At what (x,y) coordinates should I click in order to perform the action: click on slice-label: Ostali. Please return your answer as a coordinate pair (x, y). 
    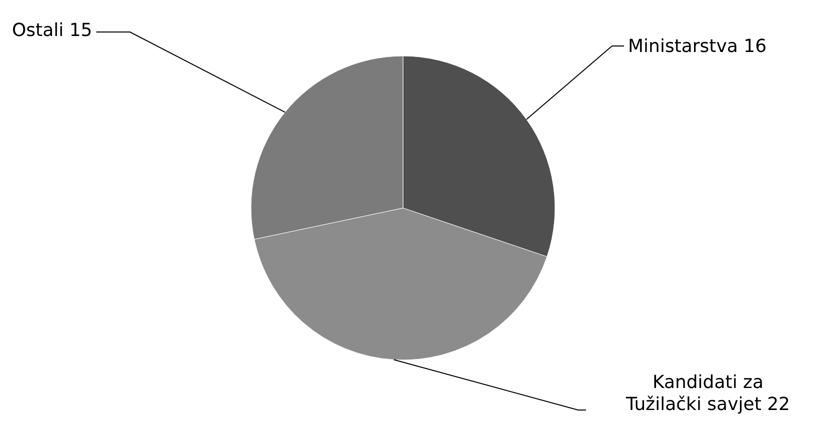
    Looking at the image, I should click on (38, 30).